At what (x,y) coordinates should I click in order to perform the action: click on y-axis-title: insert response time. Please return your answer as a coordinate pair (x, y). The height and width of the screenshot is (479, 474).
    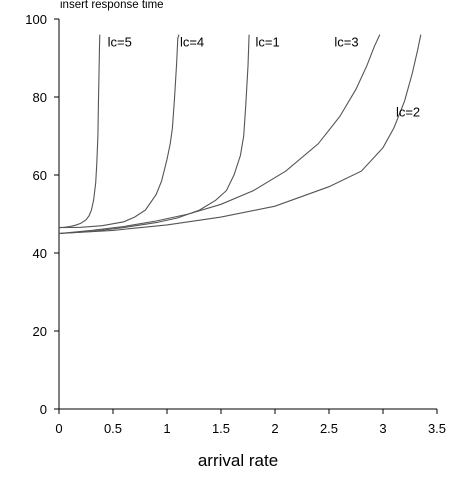
    Looking at the image, I should click on (112, 5).